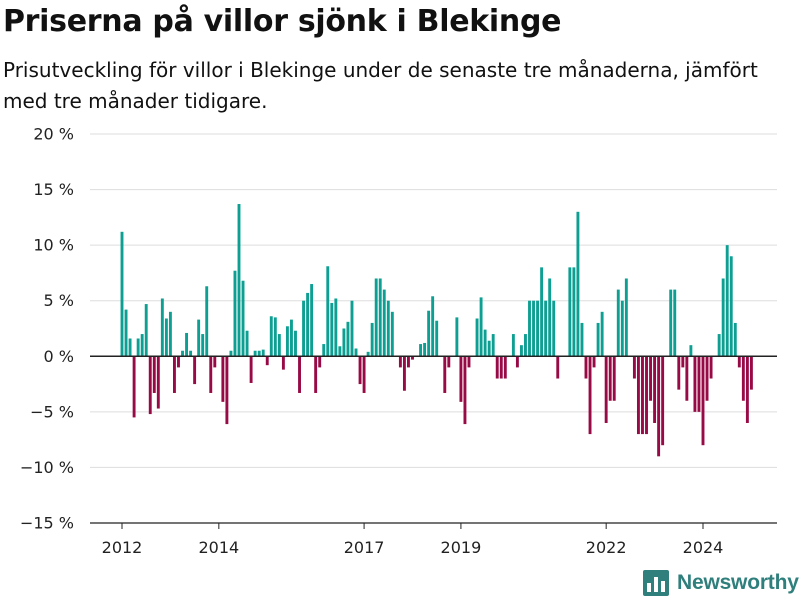 The height and width of the screenshot is (600, 800). What do you see at coordinates (122, 547) in the screenshot?
I see `x-tick-label: 2012` at bounding box center [122, 547].